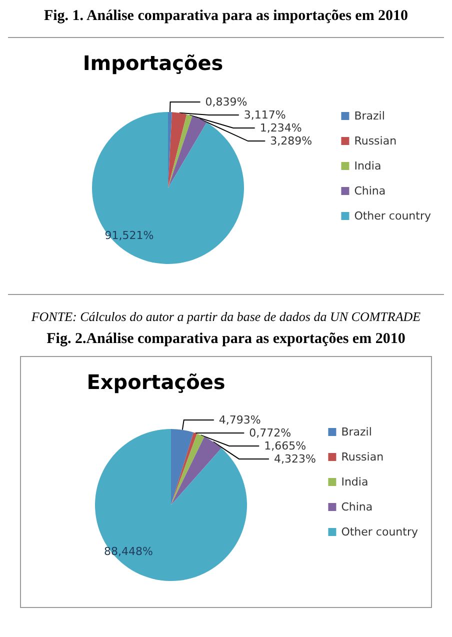 Image resolution: width=452 pixels, height=637 pixels. What do you see at coordinates (226, 102) in the screenshot?
I see `data-label: 0,839%` at bounding box center [226, 102].